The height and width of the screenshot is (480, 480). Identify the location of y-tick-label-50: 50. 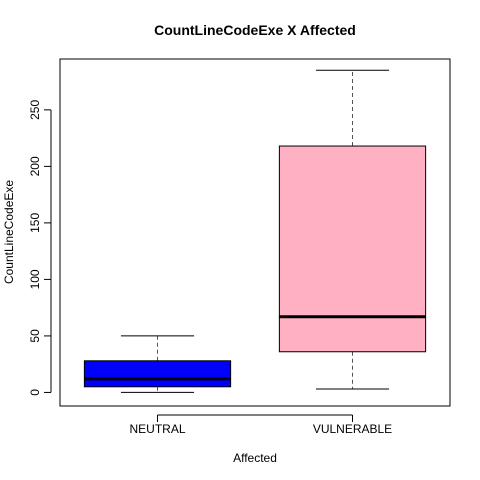
(35, 336).